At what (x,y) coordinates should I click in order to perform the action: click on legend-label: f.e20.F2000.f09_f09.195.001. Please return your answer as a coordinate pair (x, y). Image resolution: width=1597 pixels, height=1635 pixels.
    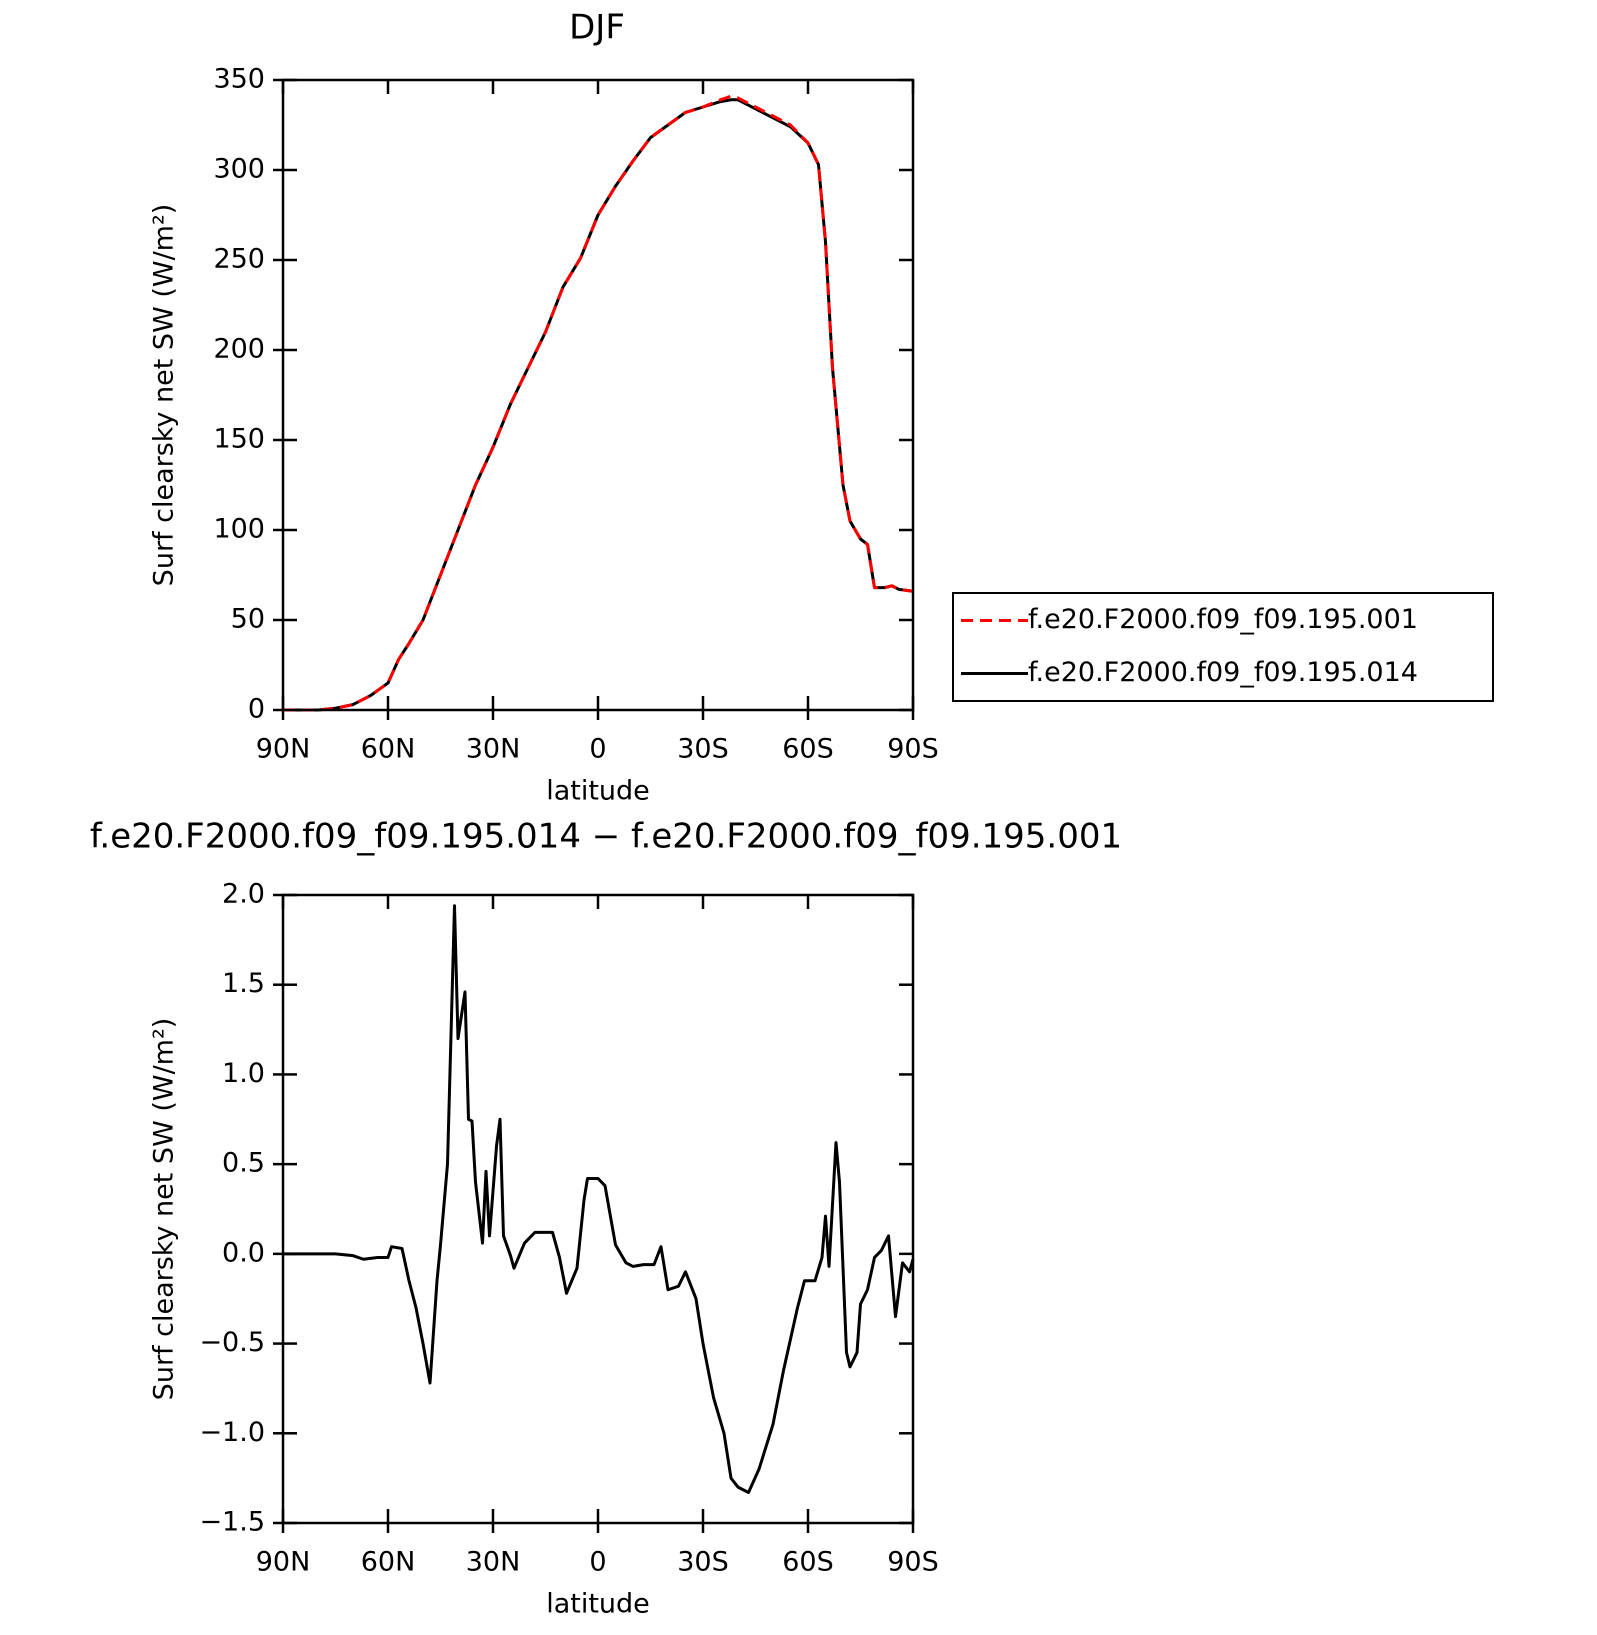
    Looking at the image, I should click on (1223, 619).